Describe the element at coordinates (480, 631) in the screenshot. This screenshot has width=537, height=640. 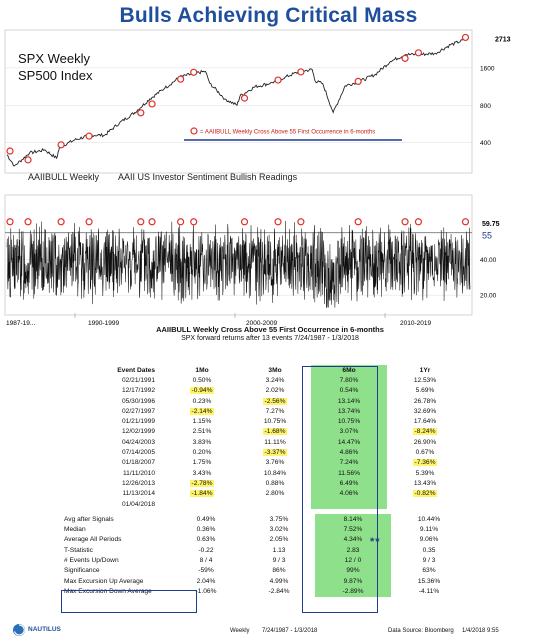
I see `footer-date: 1/4/2018 9:55` at that location.